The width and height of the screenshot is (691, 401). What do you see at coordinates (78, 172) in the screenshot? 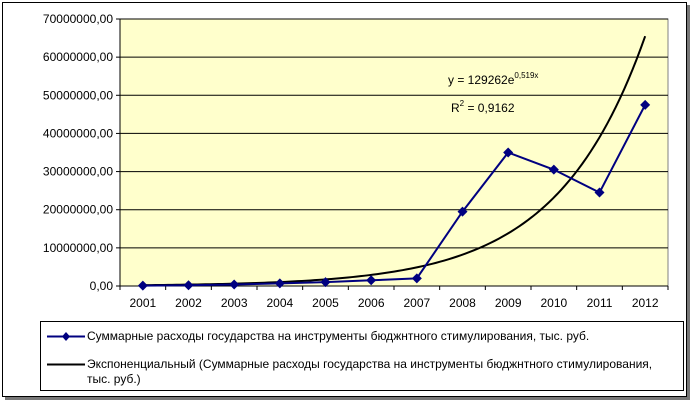
I see `y-tick-label: 30000000,00` at bounding box center [78, 172].